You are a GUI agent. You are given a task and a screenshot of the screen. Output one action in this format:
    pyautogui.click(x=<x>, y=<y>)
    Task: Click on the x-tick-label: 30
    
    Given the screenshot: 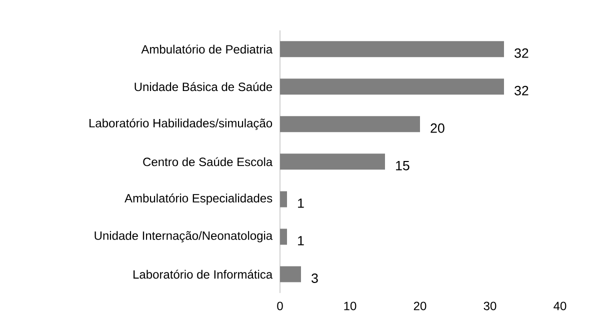 What is the action you would take?
    pyautogui.click(x=490, y=306)
    